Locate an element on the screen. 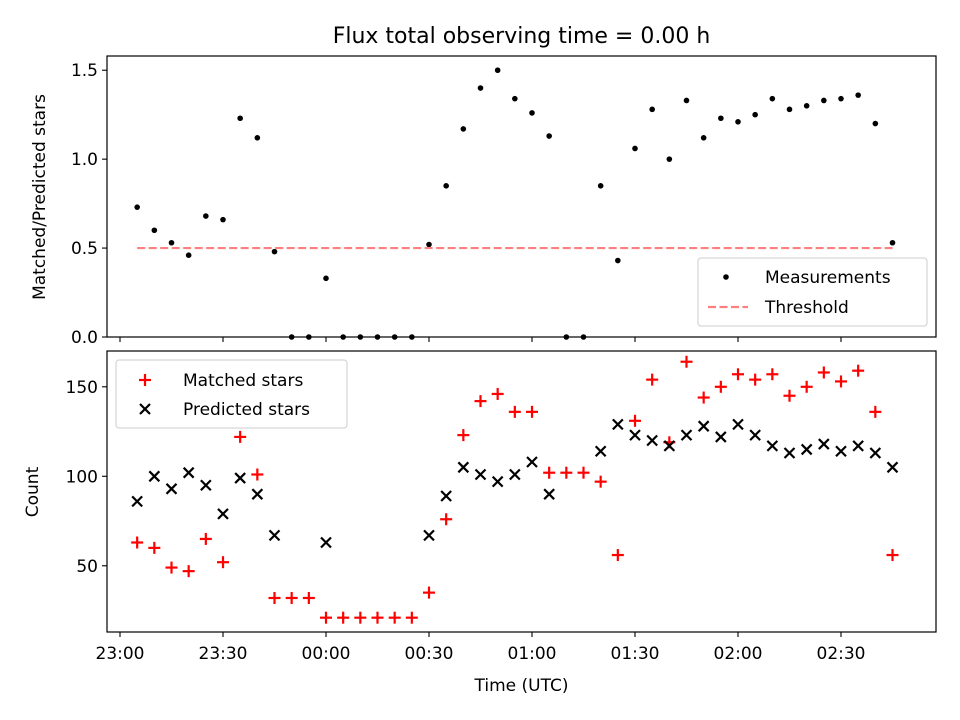  bottom-legend: Matched stars Predicted stars is located at coordinates (231, 394).